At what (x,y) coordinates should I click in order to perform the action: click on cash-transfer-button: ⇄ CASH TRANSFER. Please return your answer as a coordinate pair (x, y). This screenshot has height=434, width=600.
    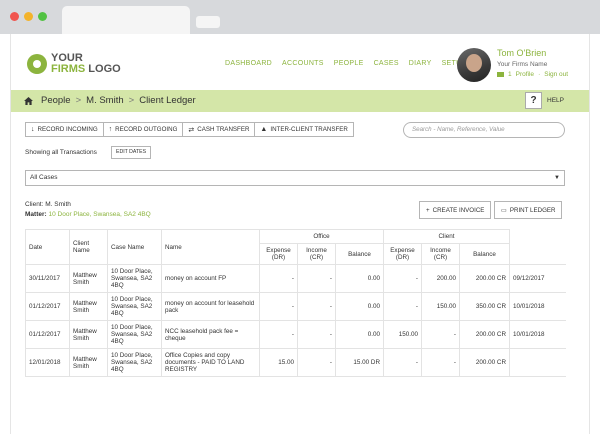
    Looking at the image, I should click on (219, 129).